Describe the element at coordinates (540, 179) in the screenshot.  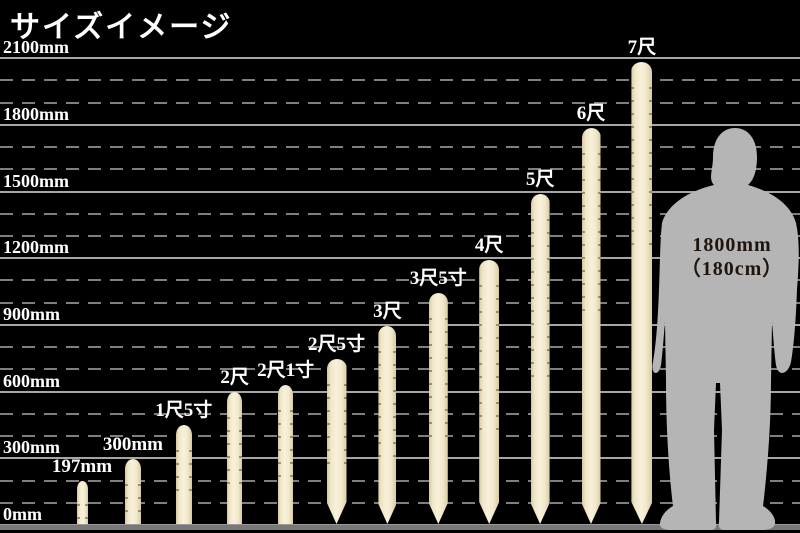
I see `stake-label: 5尺` at that location.